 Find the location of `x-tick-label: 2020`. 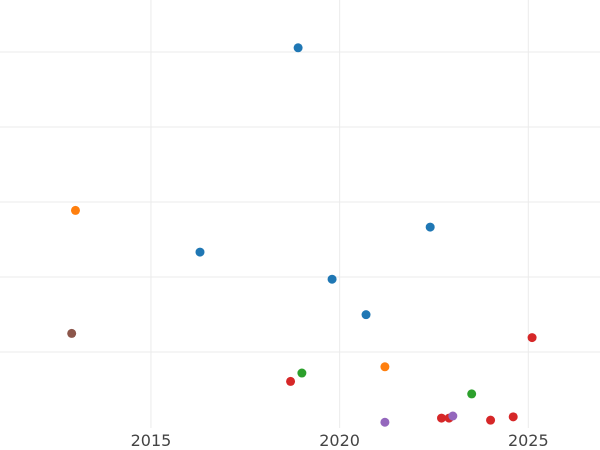

x-tick-label: 2020 is located at coordinates (339, 440).